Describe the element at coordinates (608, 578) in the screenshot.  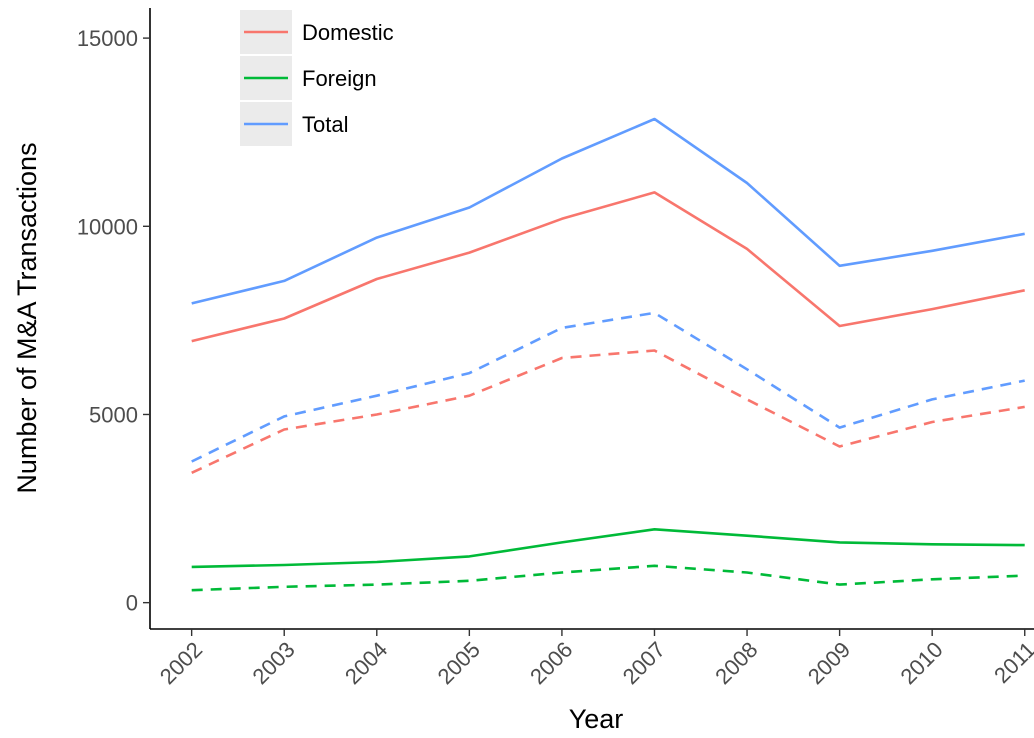
I see `series-line-foreign-dashed` at that location.